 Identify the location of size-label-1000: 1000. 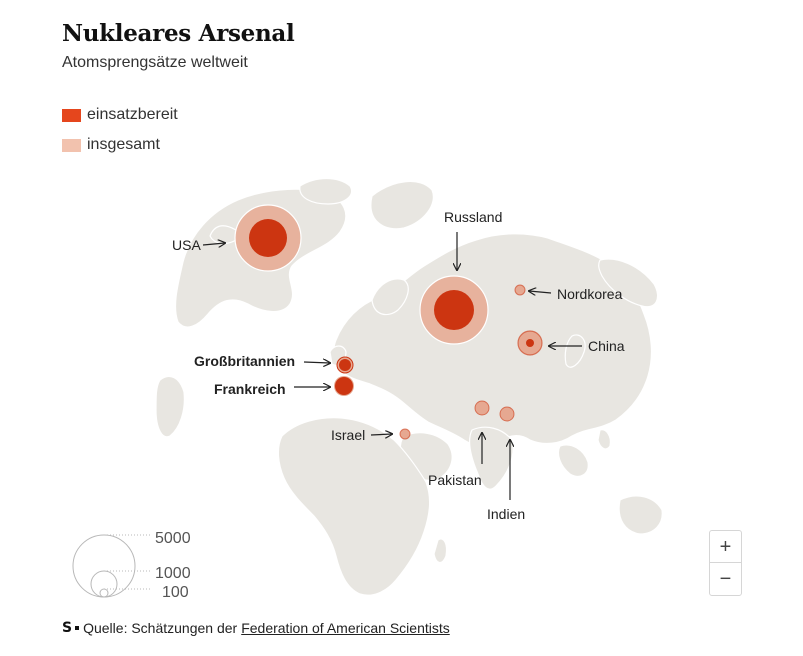
(173, 573).